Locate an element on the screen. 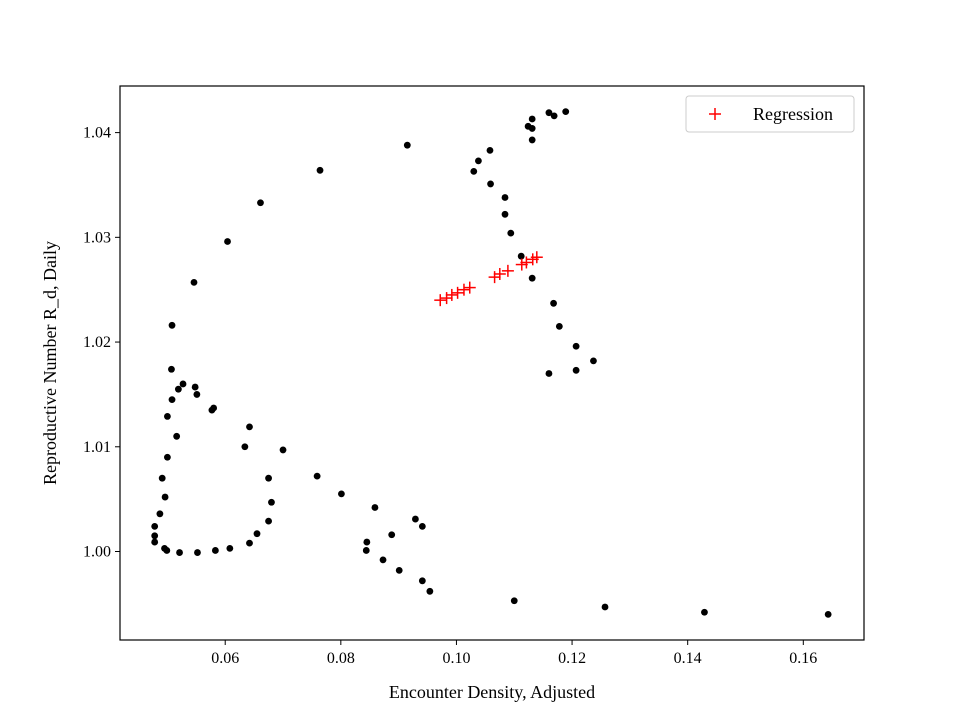 Image resolution: width=960 pixels, height=720 pixels. y-tick-label: 1.04 is located at coordinates (97, 133).